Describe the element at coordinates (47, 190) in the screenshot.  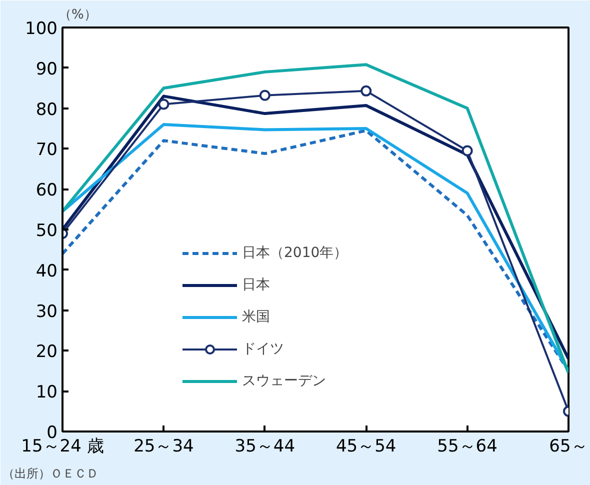
I see `y-tick-label: 60` at that location.